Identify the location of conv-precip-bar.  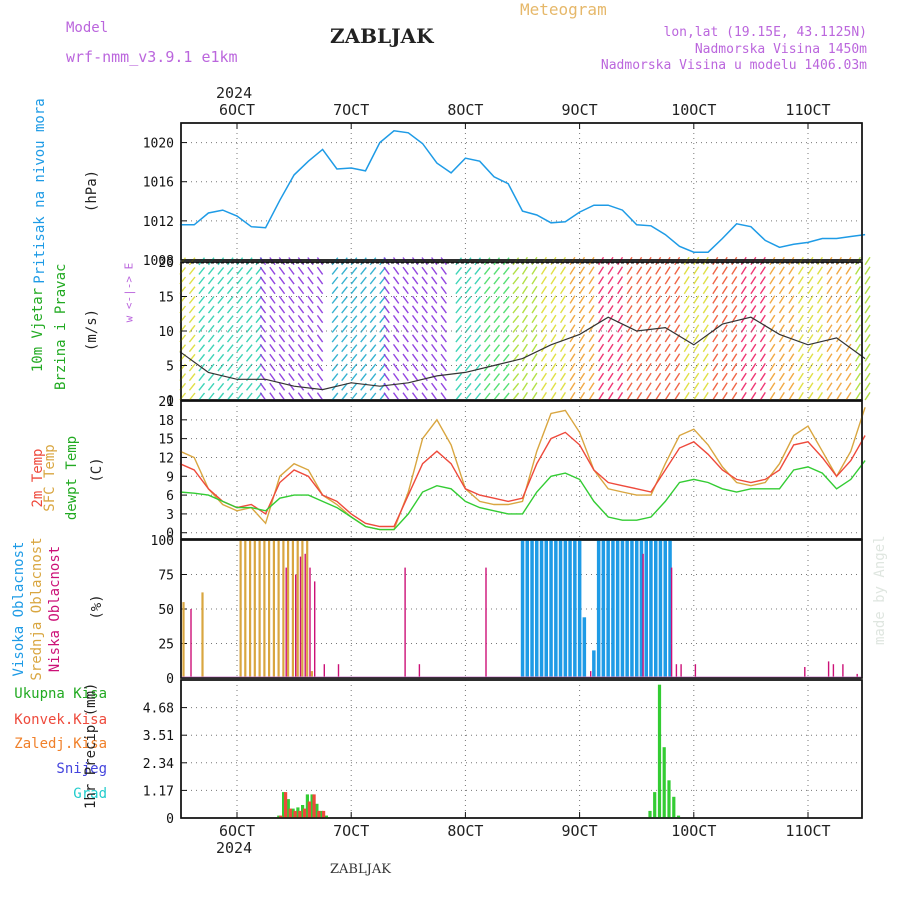
(309, 809).